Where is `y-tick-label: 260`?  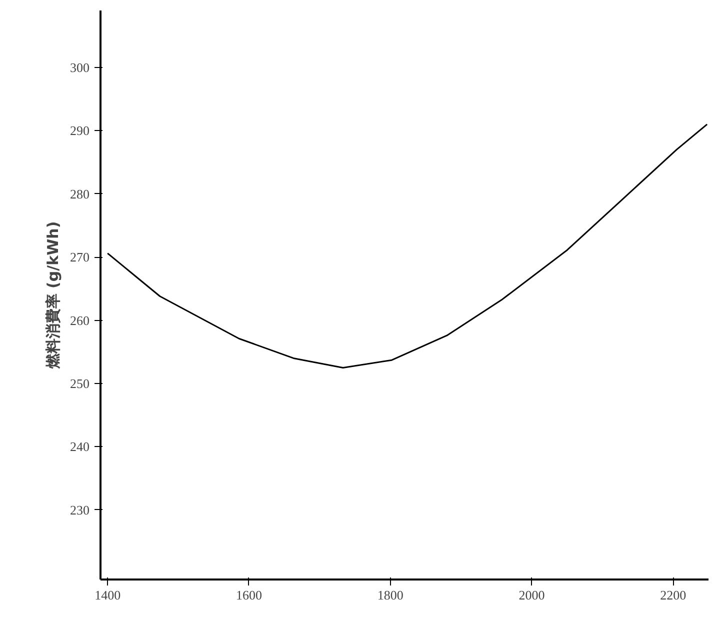
y-tick-label: 260 is located at coordinates (80, 320).